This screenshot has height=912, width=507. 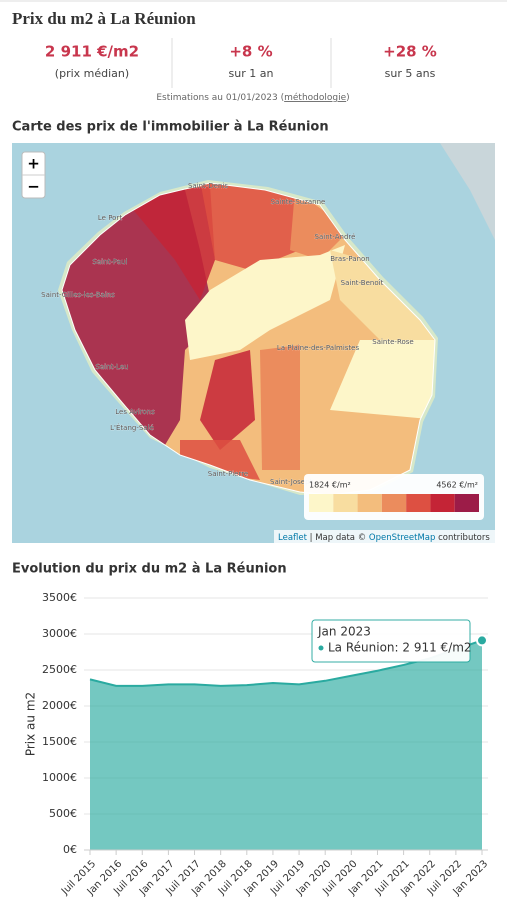 I want to click on stat-value: 2 911 €/m2, so click(x=92, y=52).